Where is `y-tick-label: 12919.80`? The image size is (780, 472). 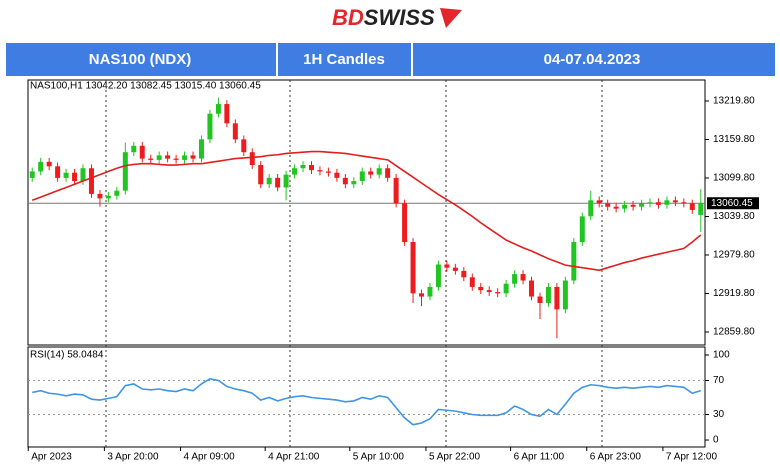
y-tick-label: 12919.80 is located at coordinates (734, 293).